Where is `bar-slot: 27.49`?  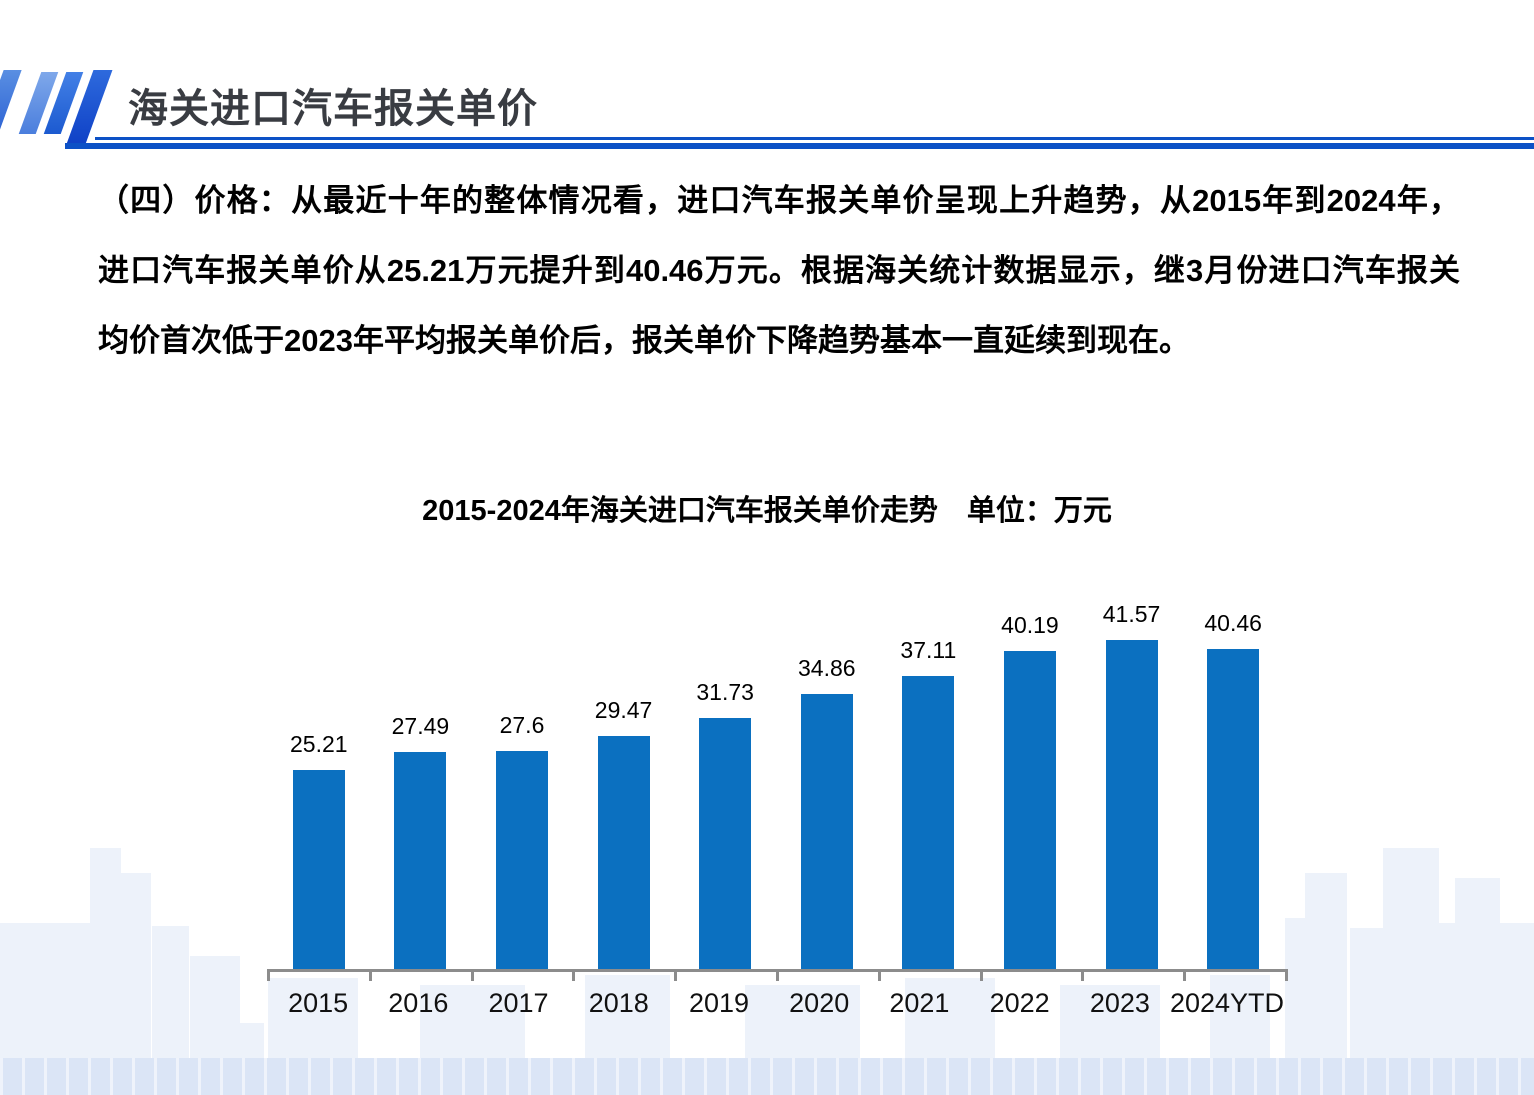 bar-slot: 27.49 is located at coordinates (421, 785).